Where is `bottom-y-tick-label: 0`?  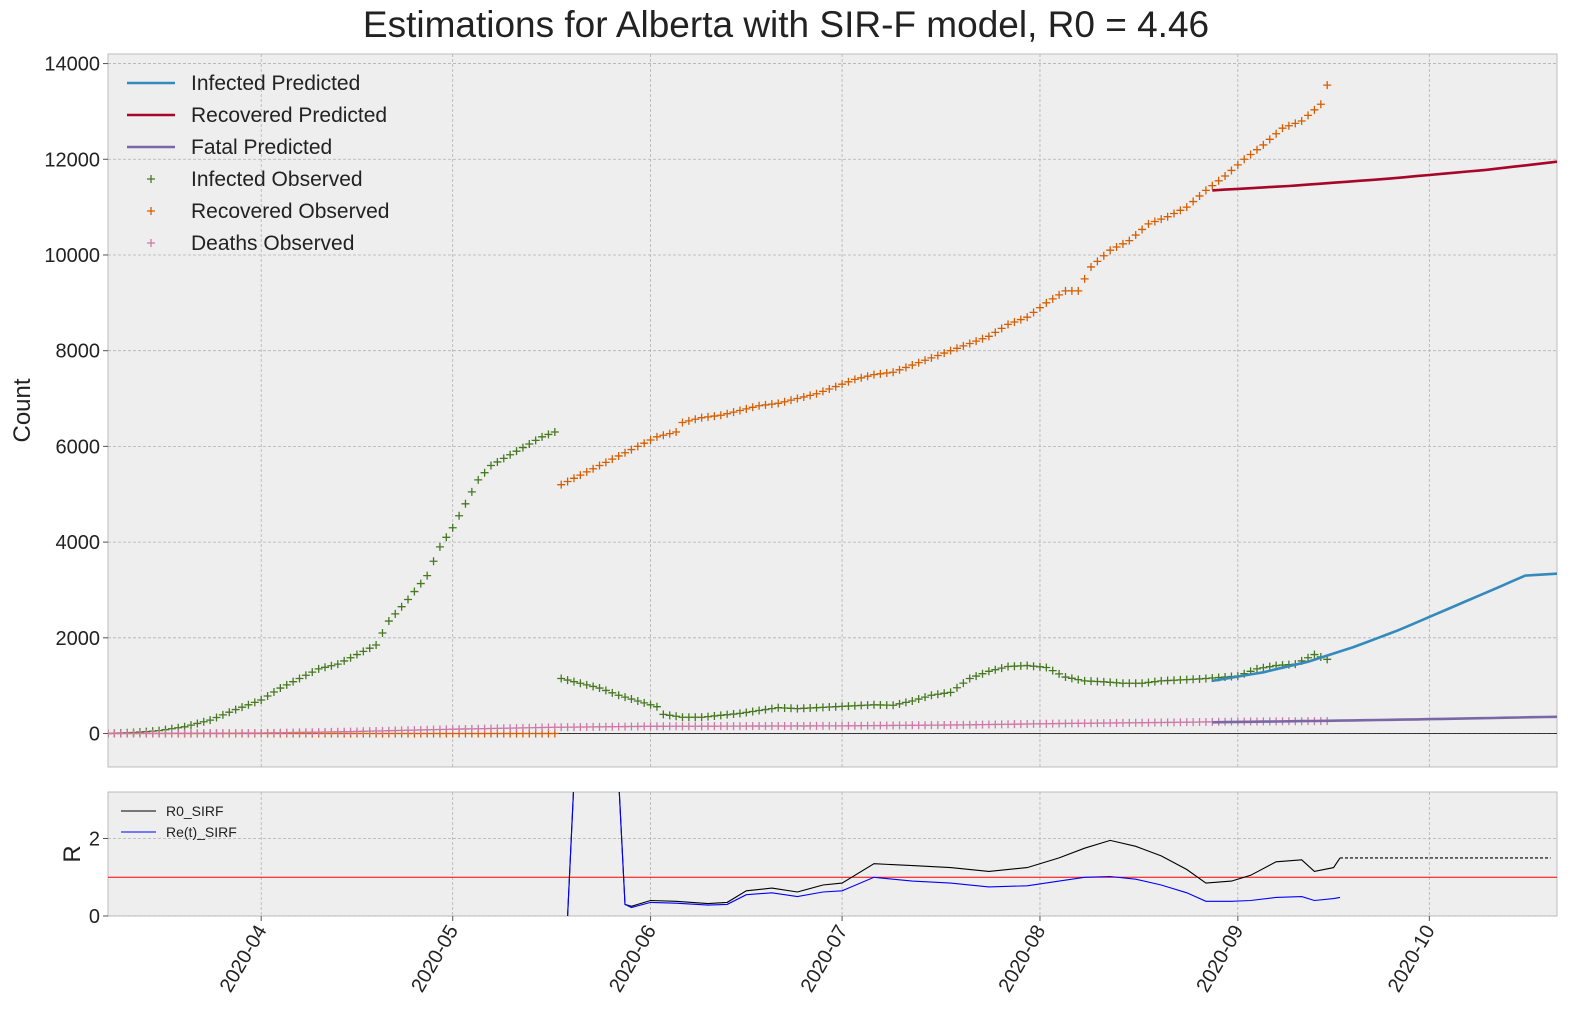
bottom-y-tick-label: 0 is located at coordinates (94, 917).